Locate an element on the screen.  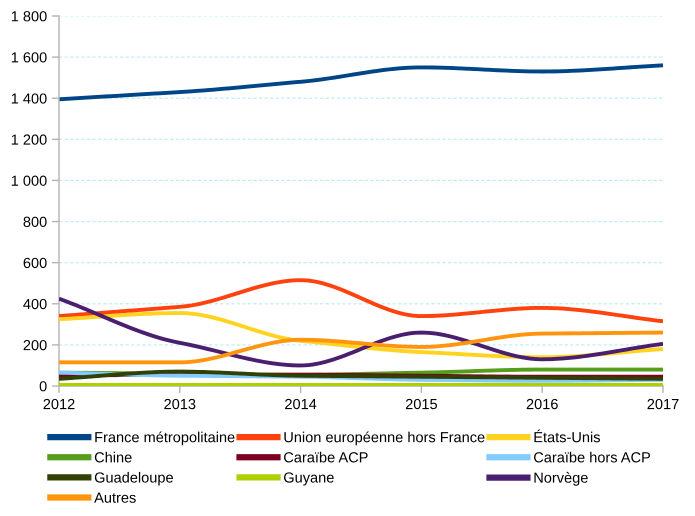
y-tick-label: 400 is located at coordinates (35, 304).